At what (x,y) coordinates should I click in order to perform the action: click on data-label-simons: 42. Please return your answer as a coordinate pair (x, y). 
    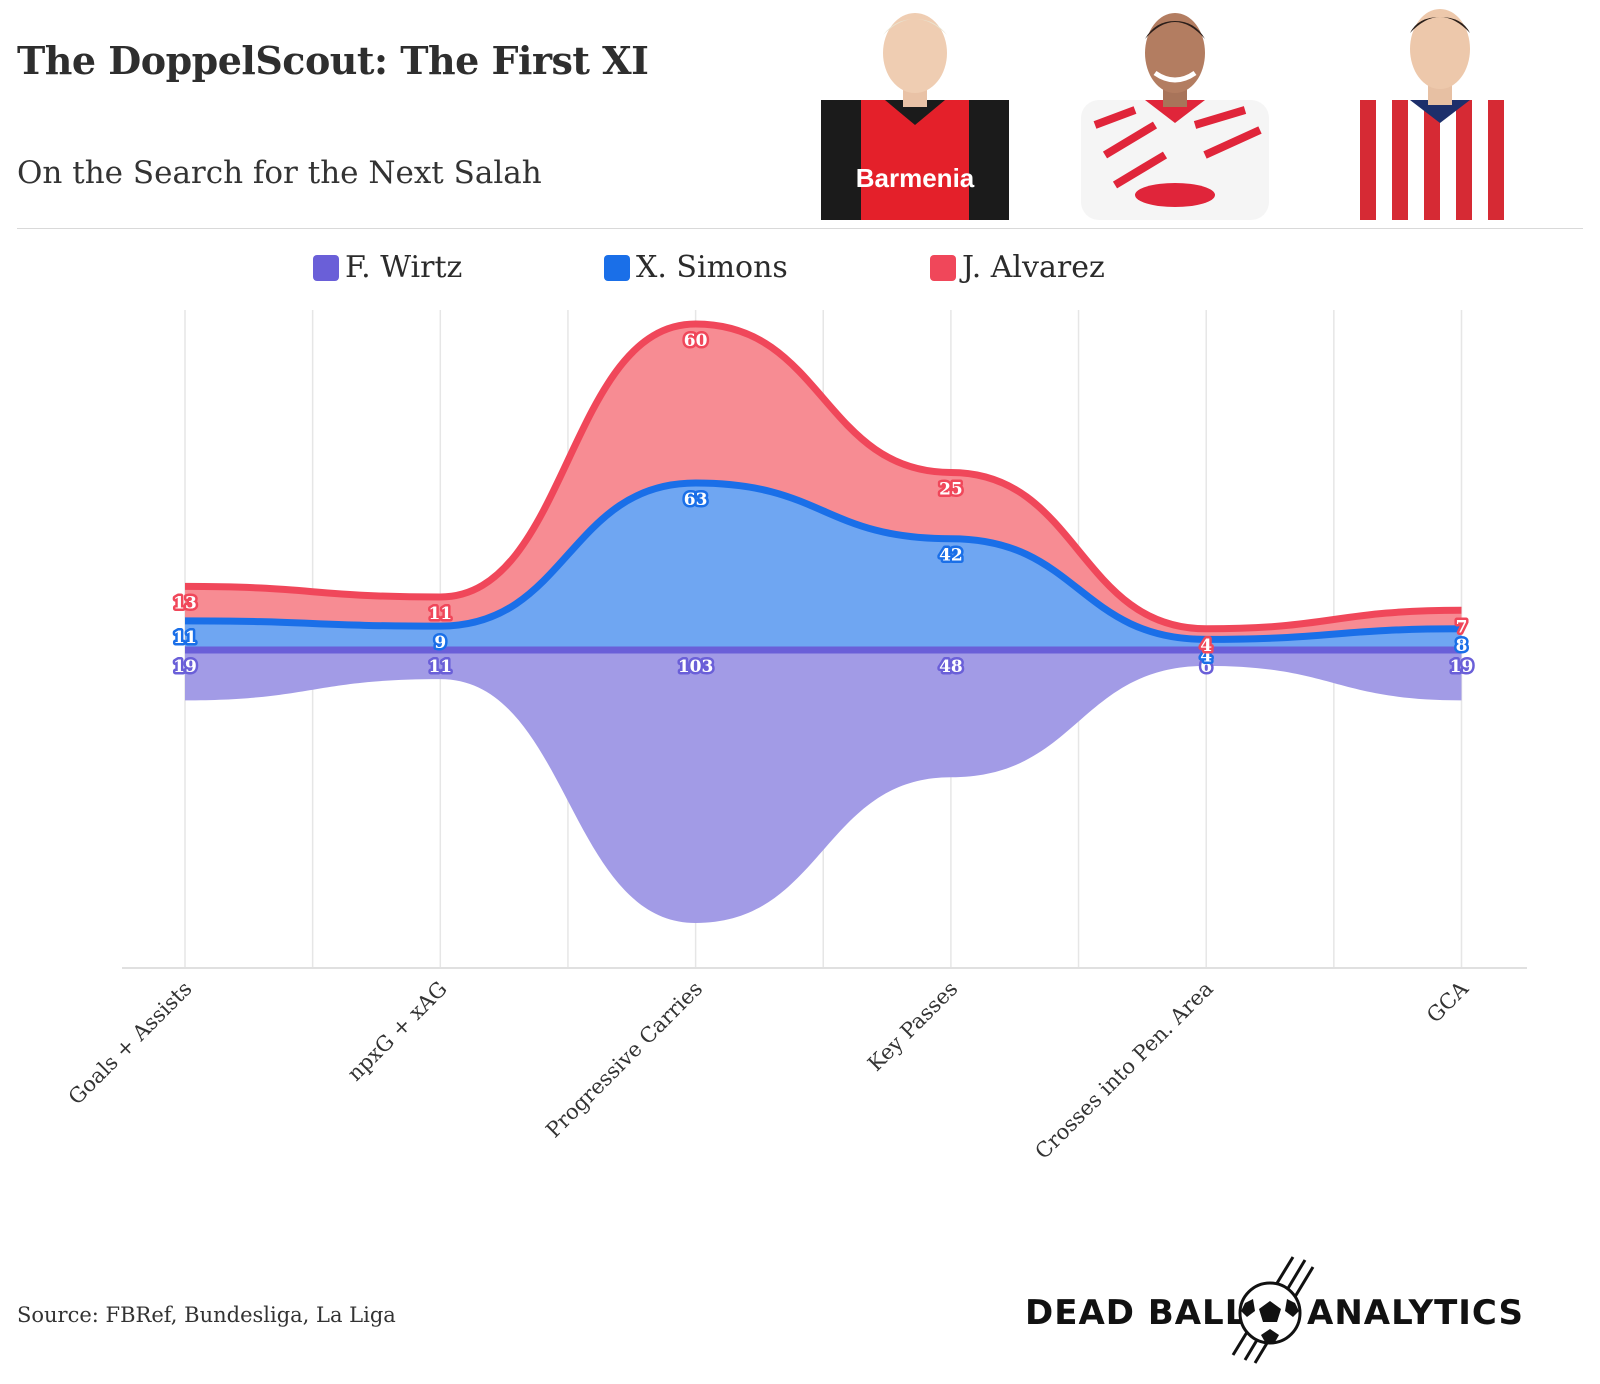
    Looking at the image, I should click on (951, 556).